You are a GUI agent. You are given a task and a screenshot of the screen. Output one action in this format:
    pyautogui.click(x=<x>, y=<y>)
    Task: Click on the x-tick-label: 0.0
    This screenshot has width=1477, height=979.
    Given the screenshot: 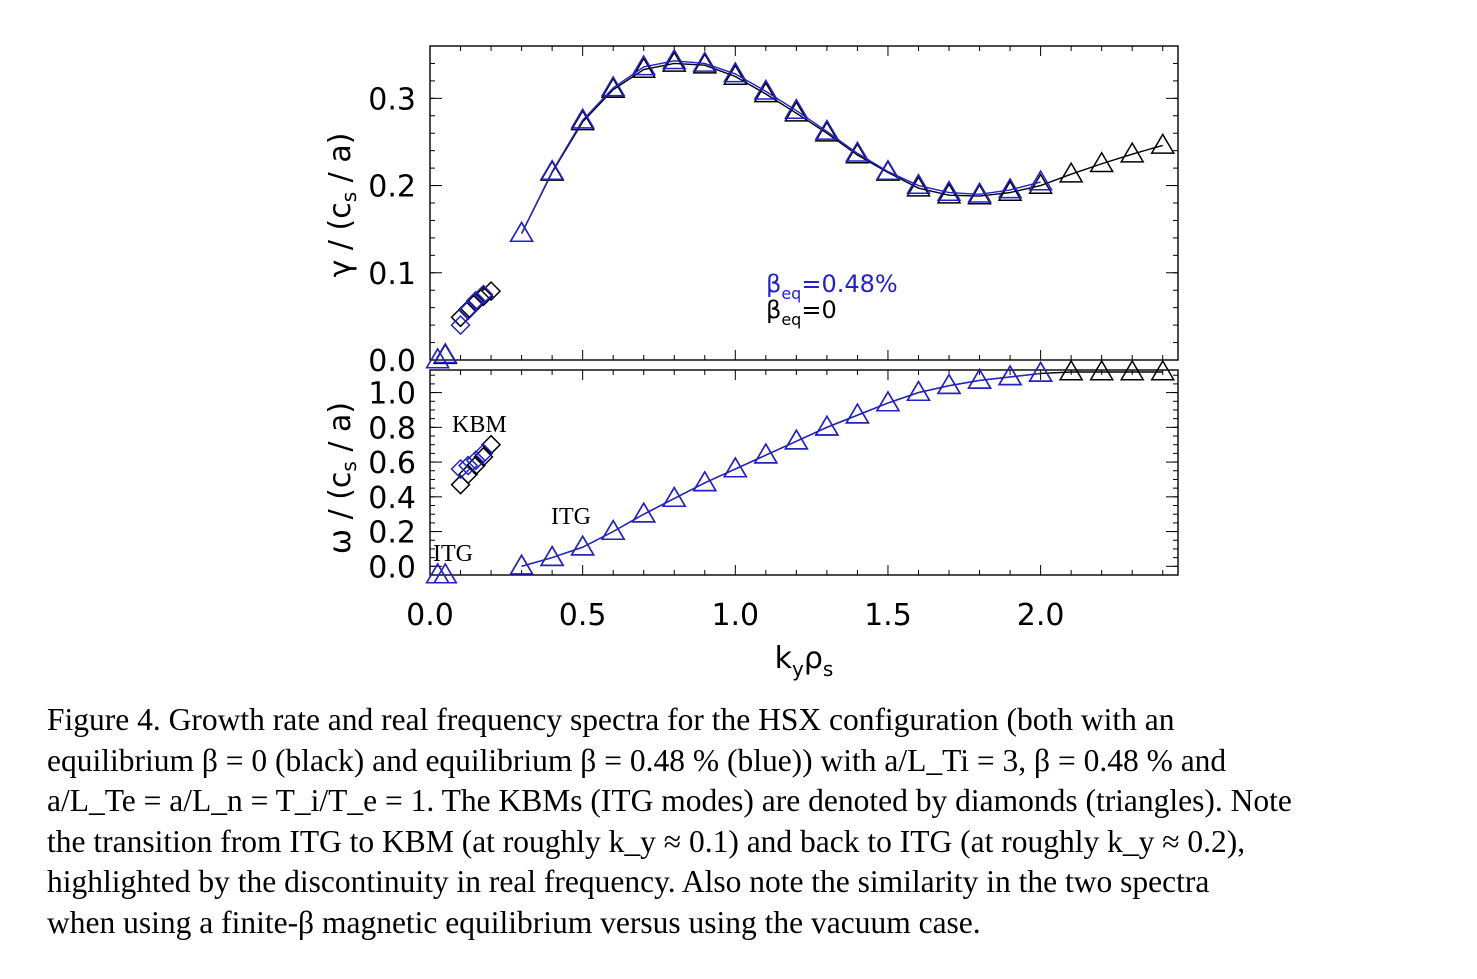 What is the action you would take?
    pyautogui.click(x=430, y=615)
    